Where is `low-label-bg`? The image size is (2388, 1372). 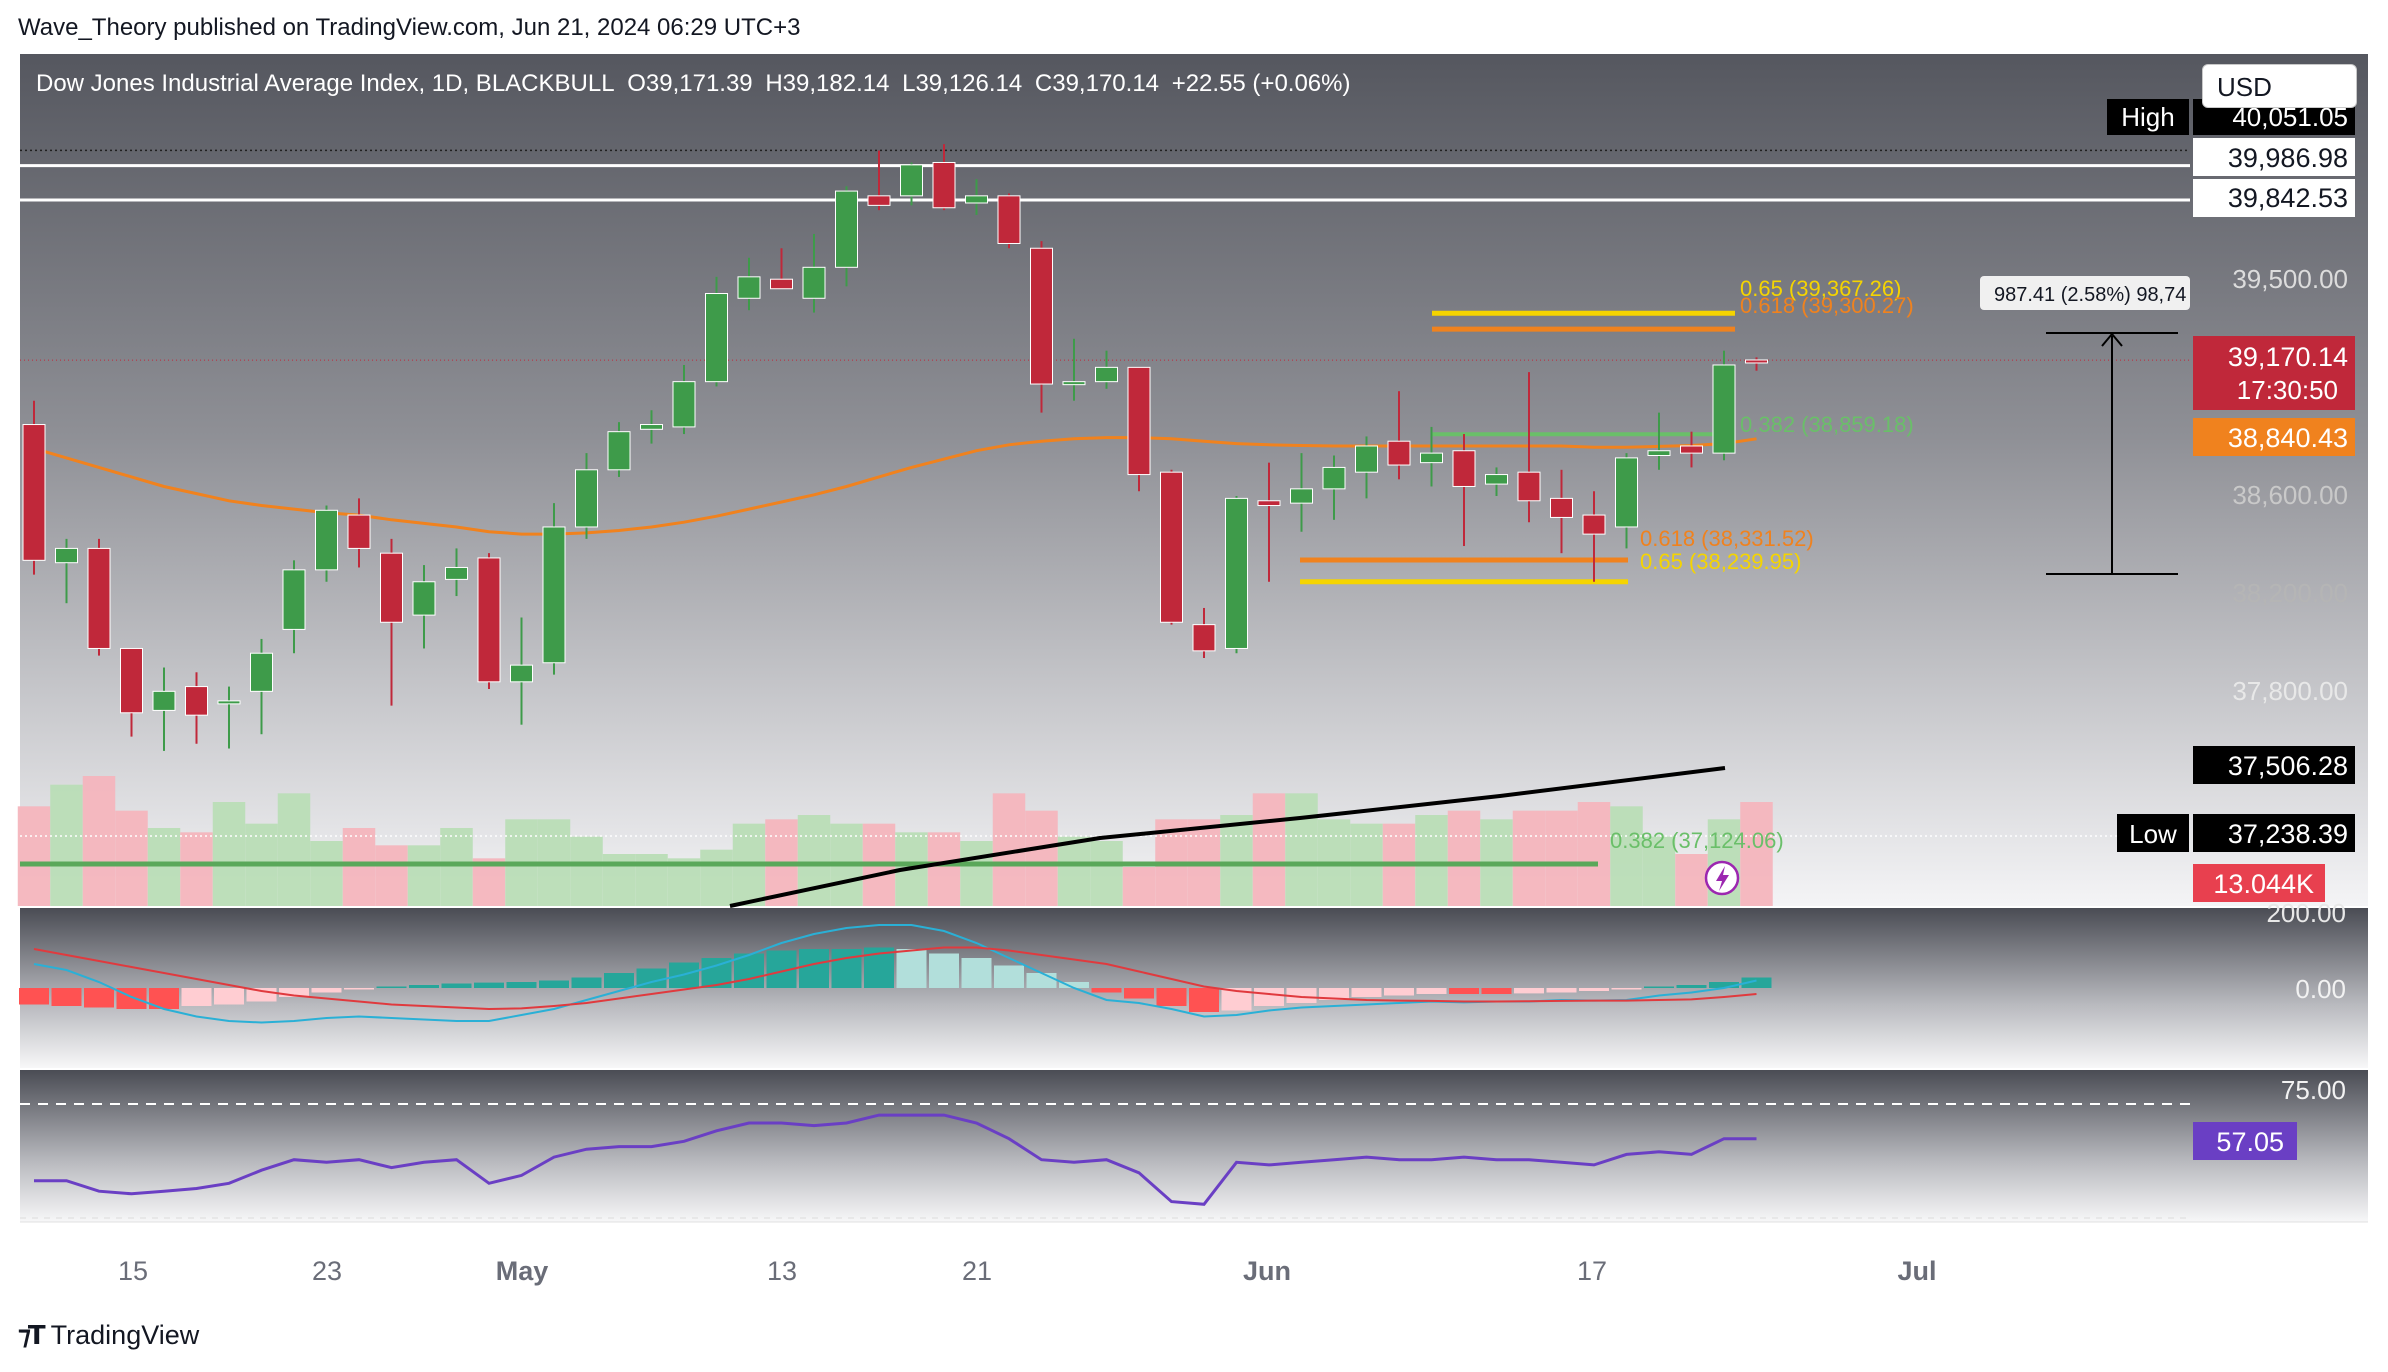 low-label-bg is located at coordinates (2153, 833).